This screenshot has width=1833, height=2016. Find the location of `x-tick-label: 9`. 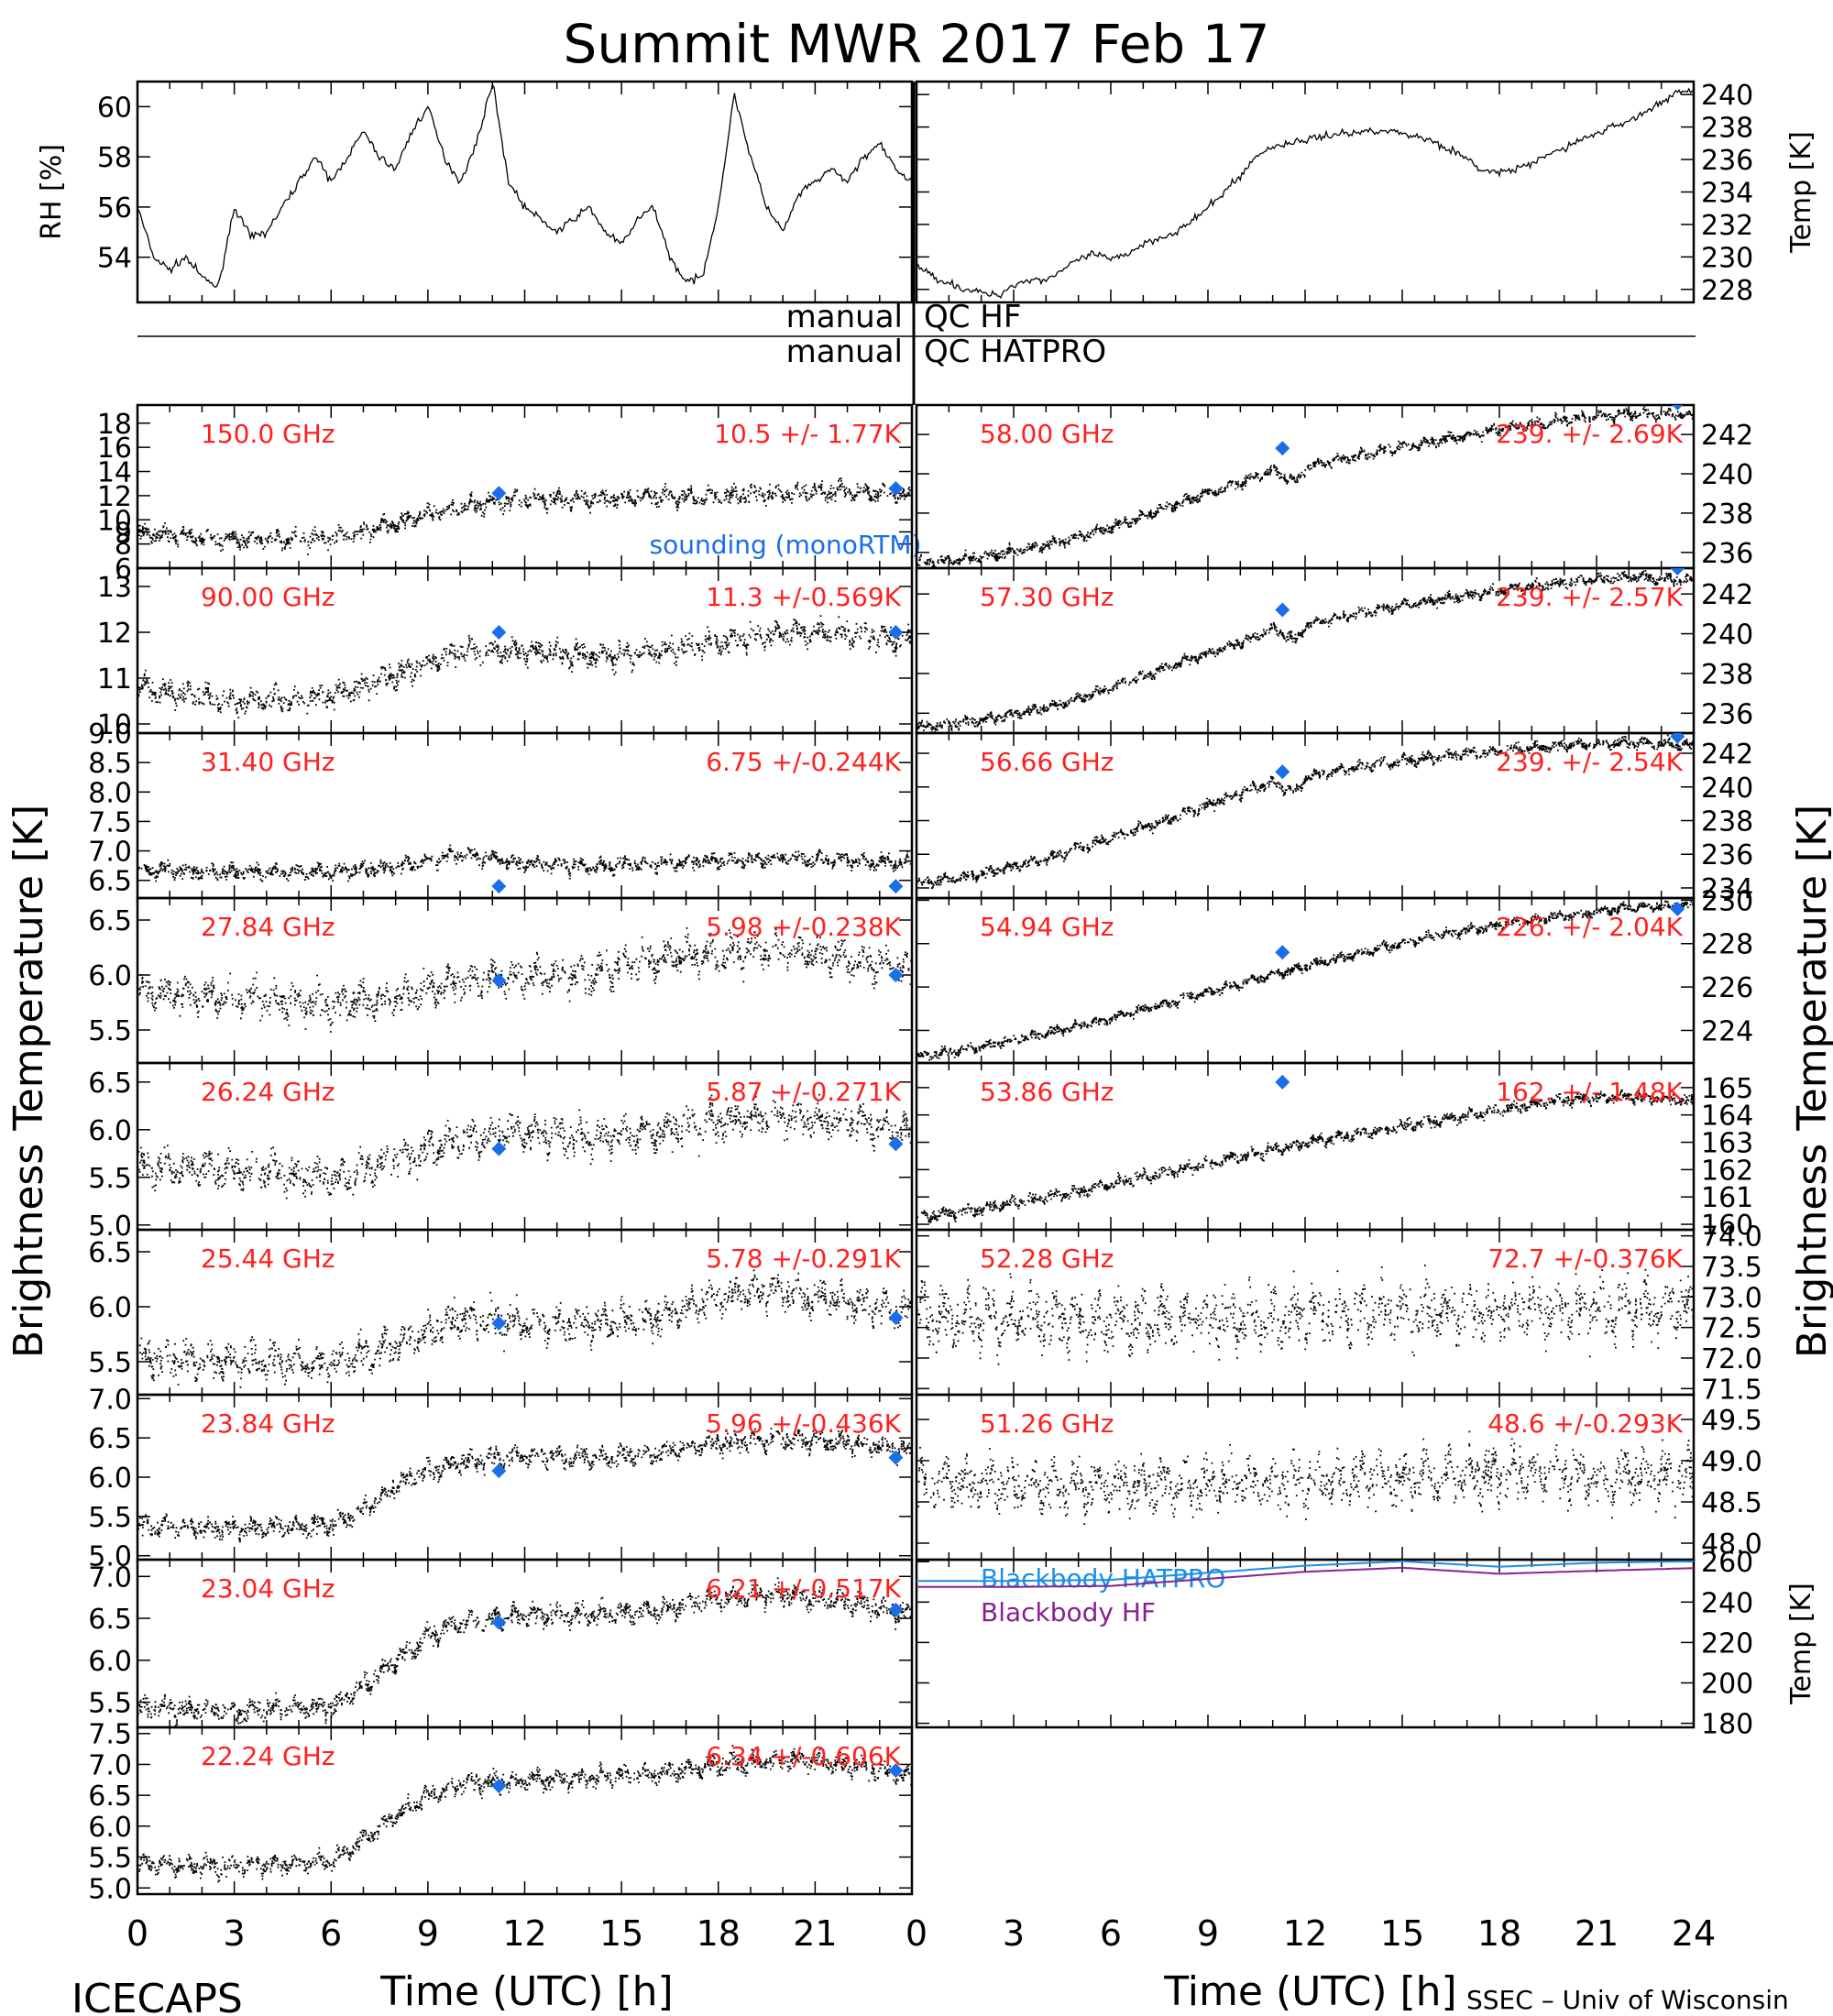

x-tick-label: 9 is located at coordinates (428, 1933).